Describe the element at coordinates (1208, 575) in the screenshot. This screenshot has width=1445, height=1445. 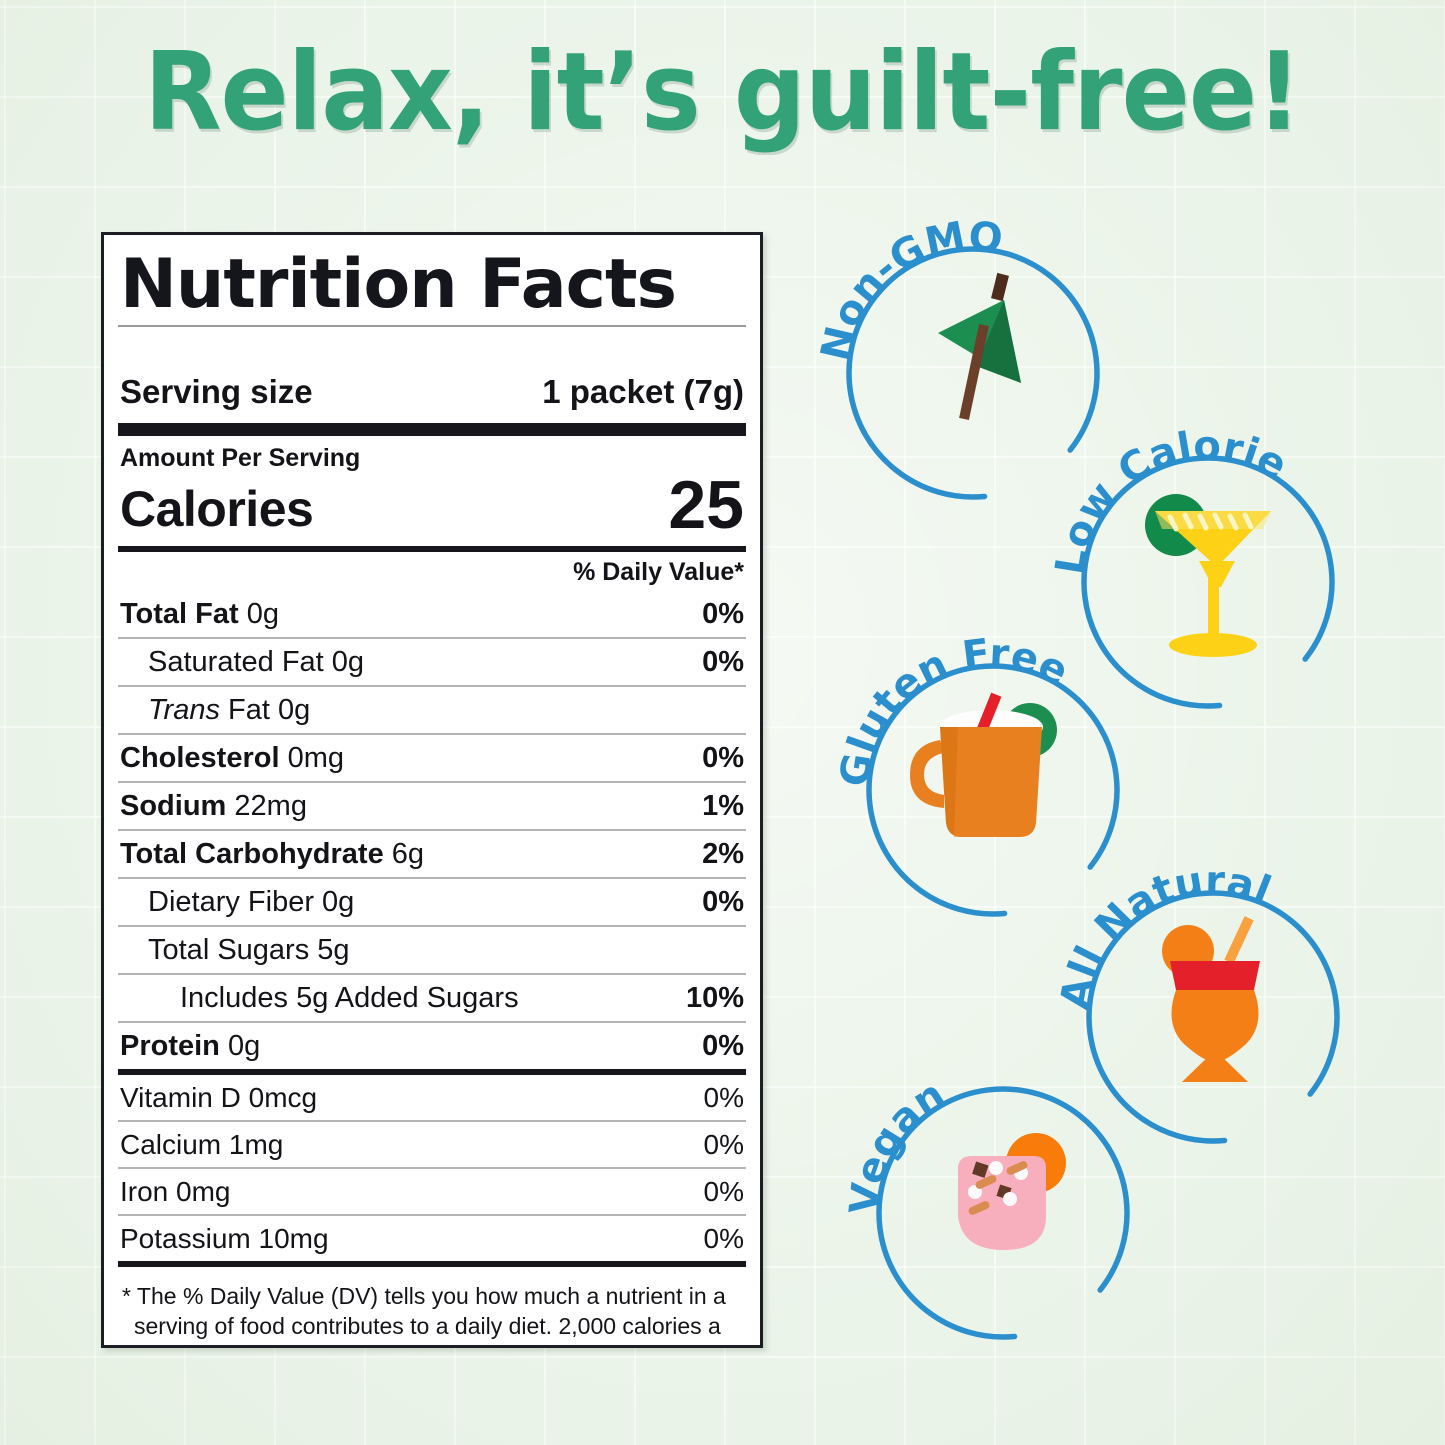
I see `margarita-glass-icon` at that location.